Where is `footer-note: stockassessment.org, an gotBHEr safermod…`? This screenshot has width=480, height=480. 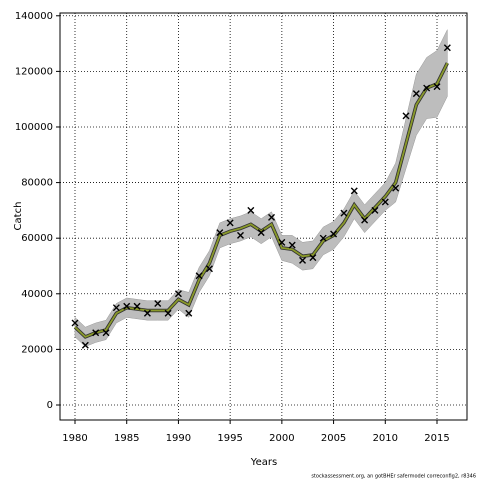
footer-note: stockassessment.org, an gotBHEr safermod… is located at coordinates (393, 477).